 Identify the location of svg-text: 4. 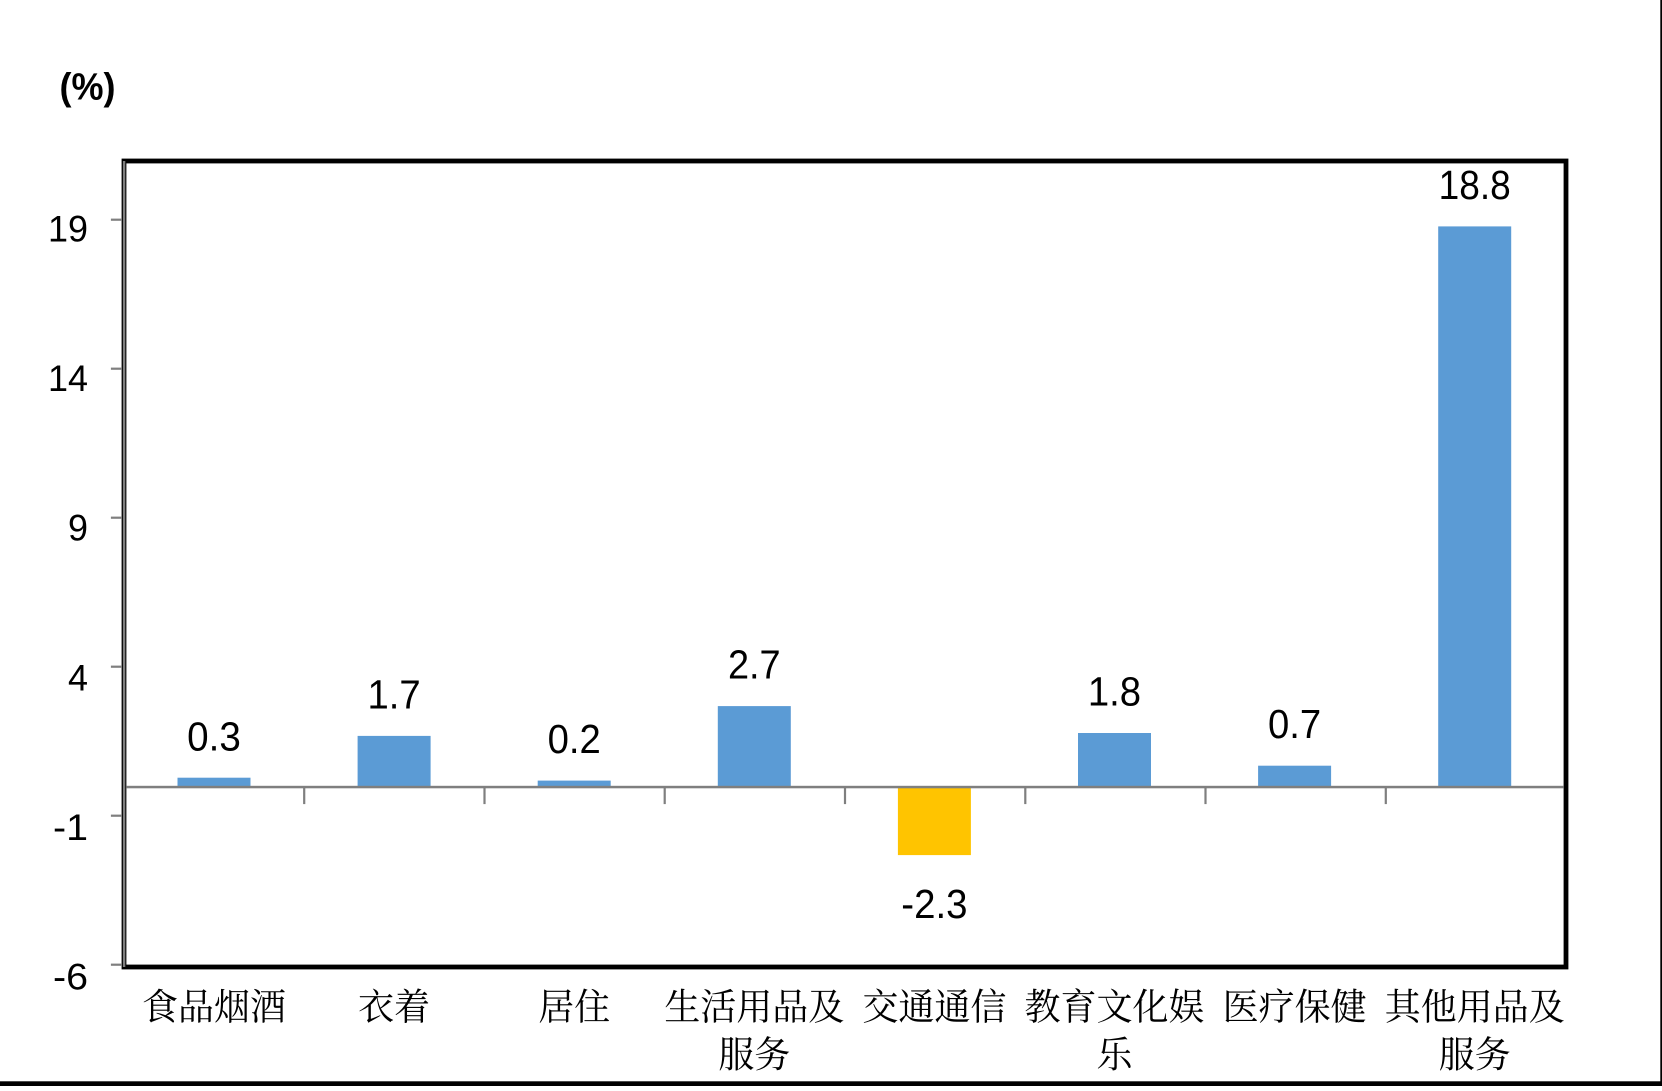
(78, 677).